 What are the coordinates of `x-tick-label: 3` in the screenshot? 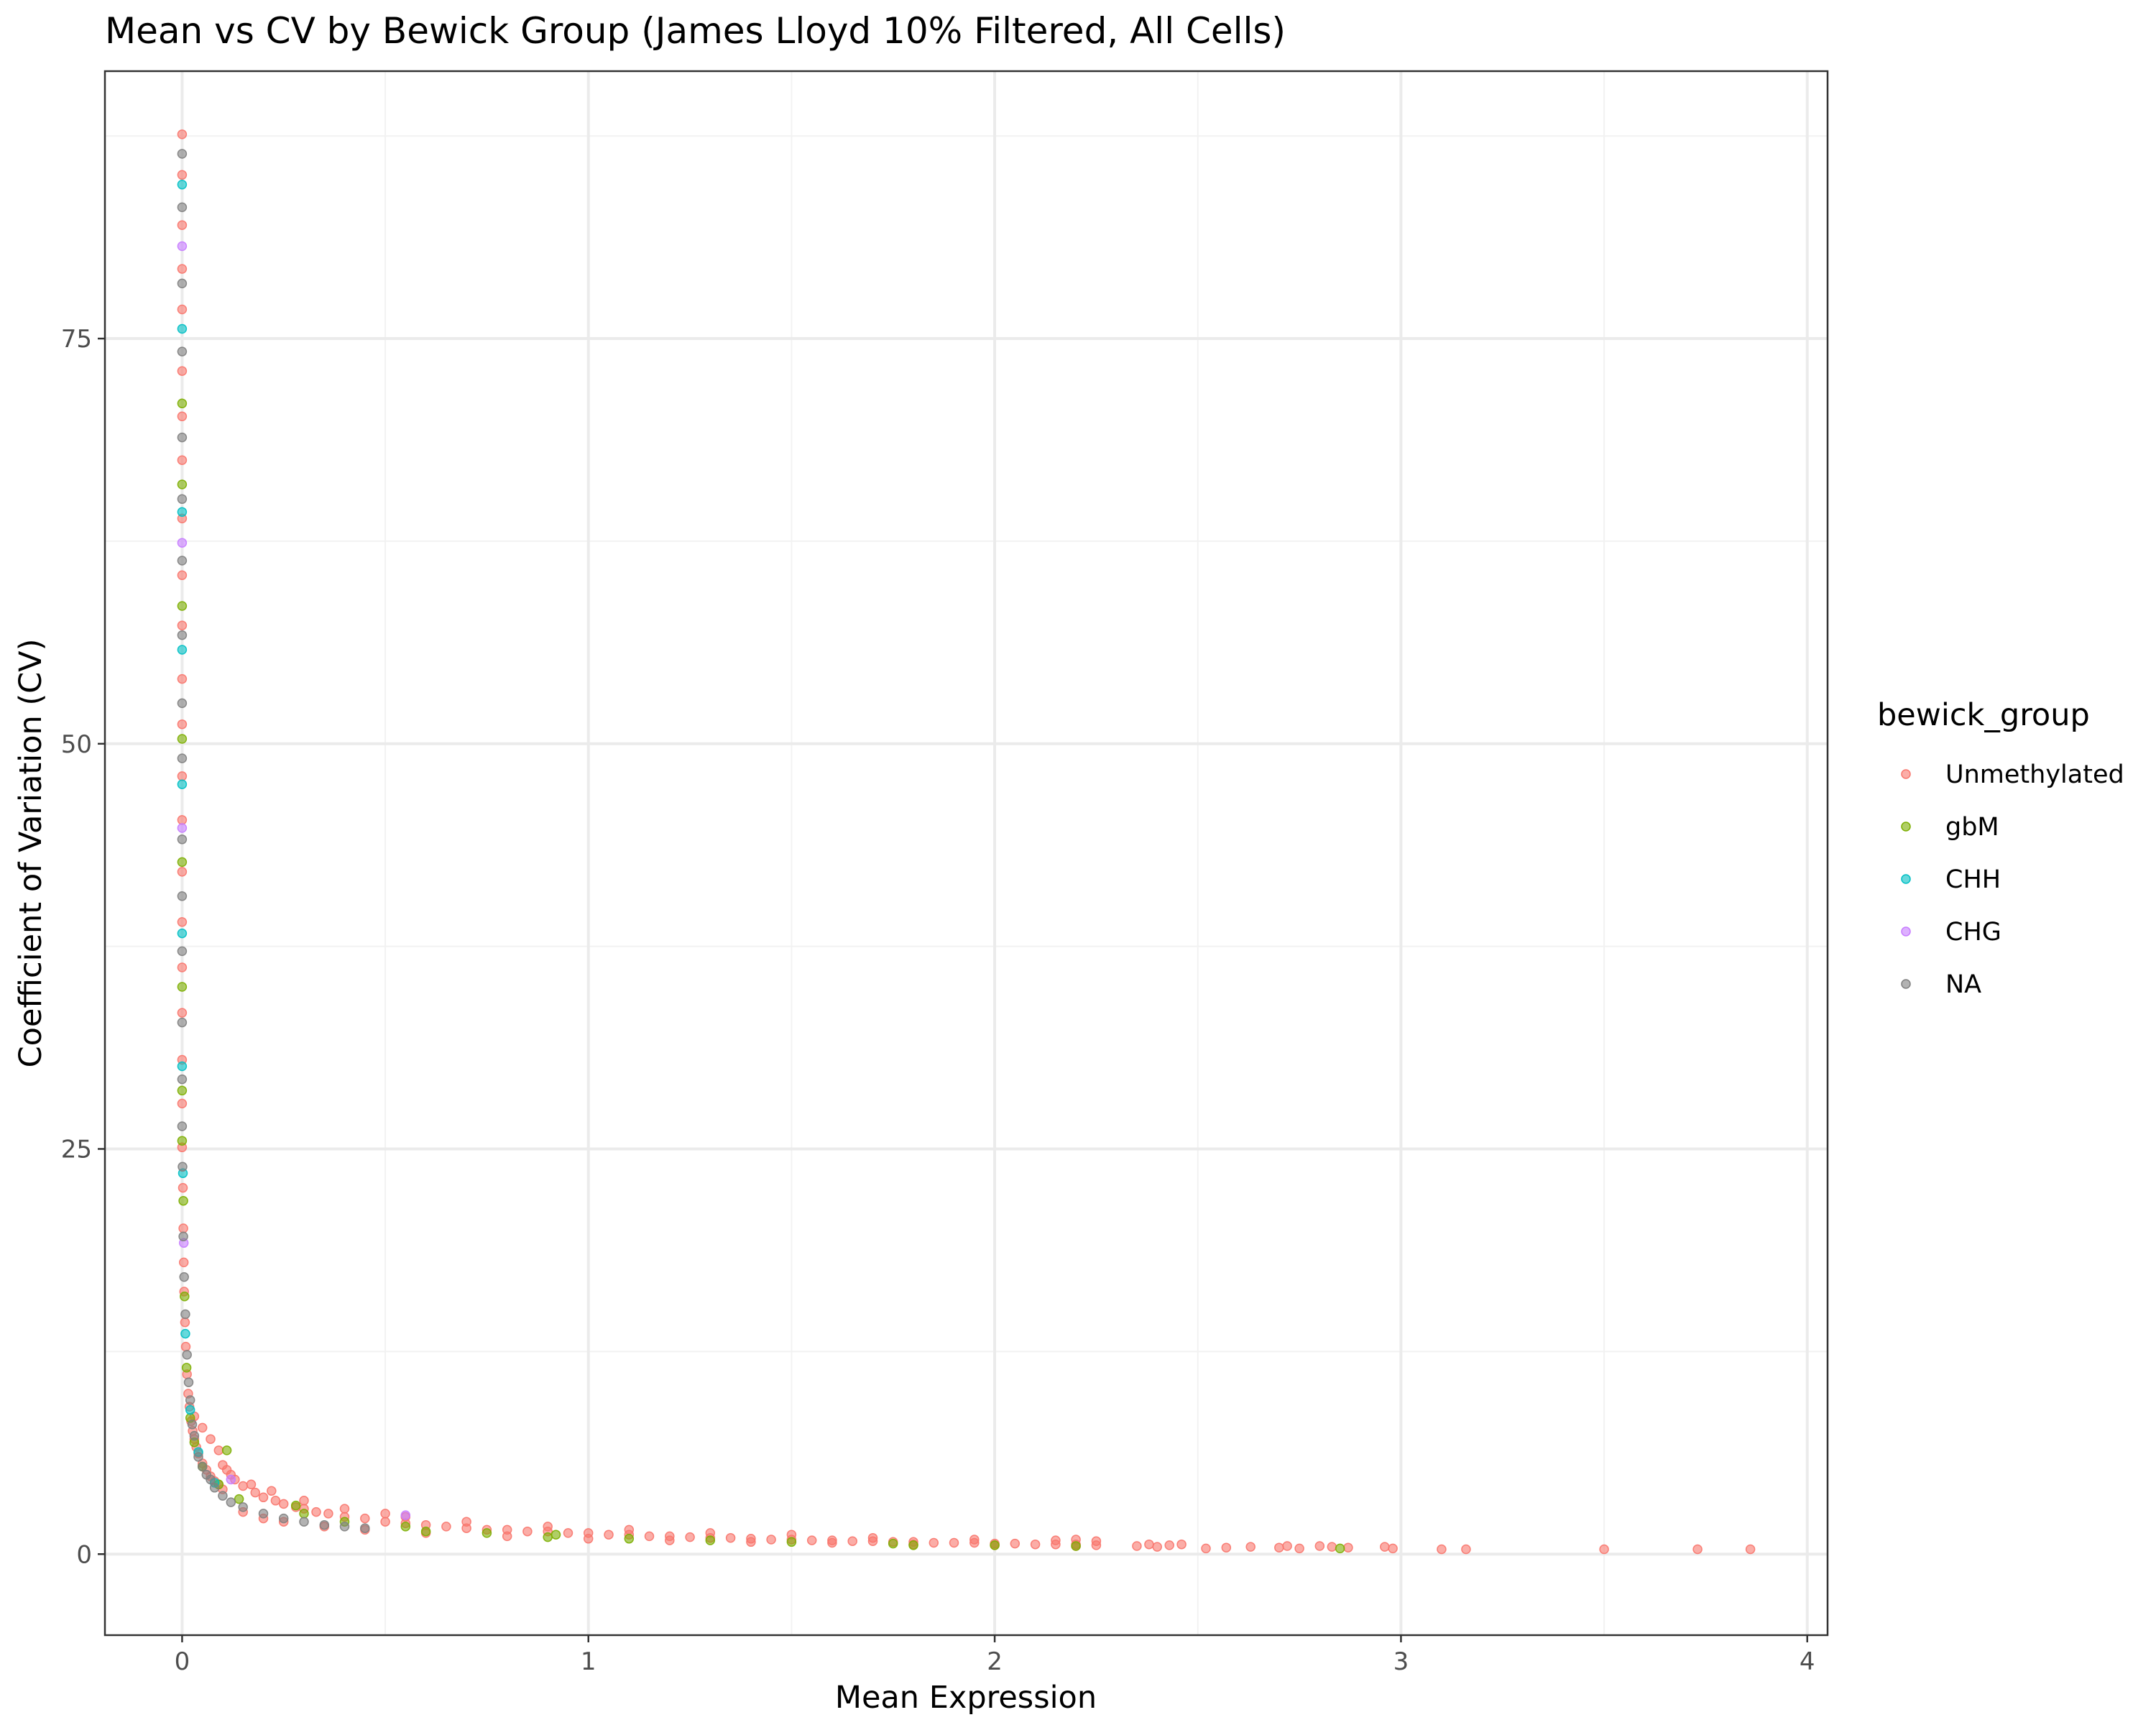 It's located at (1401, 1661).